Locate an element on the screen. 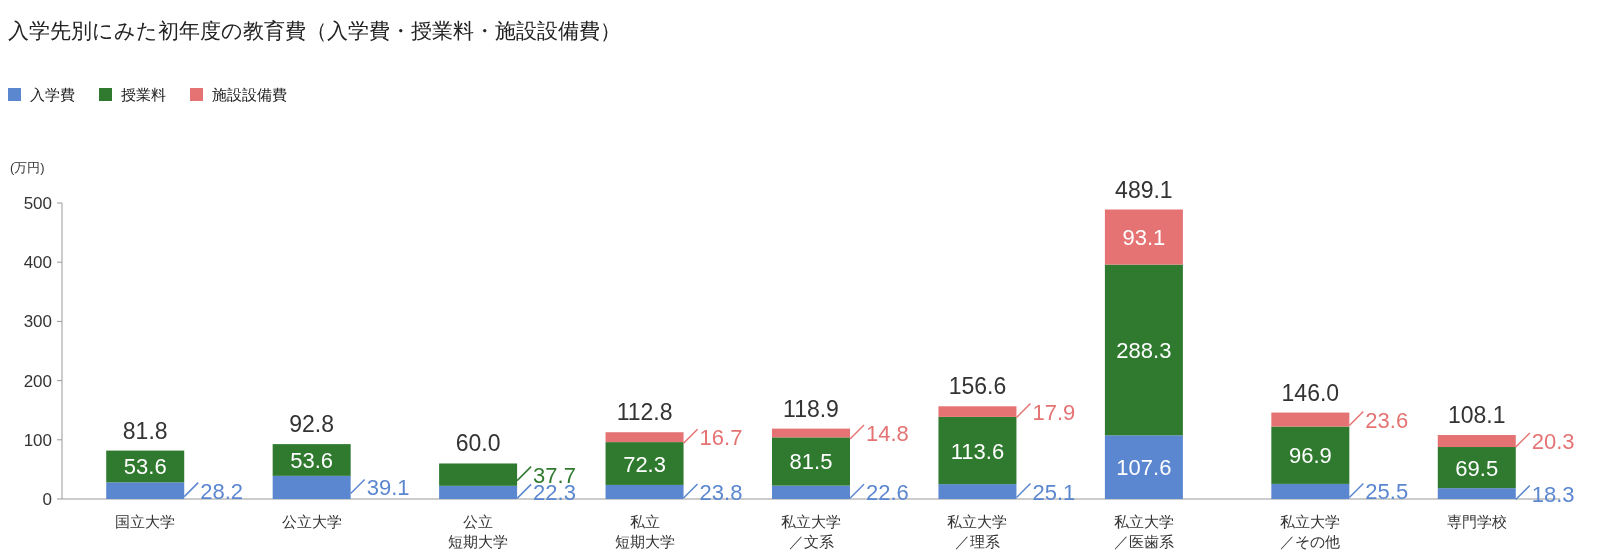  x-tick-label: 私立大学／医歯系 is located at coordinates (1143, 531).